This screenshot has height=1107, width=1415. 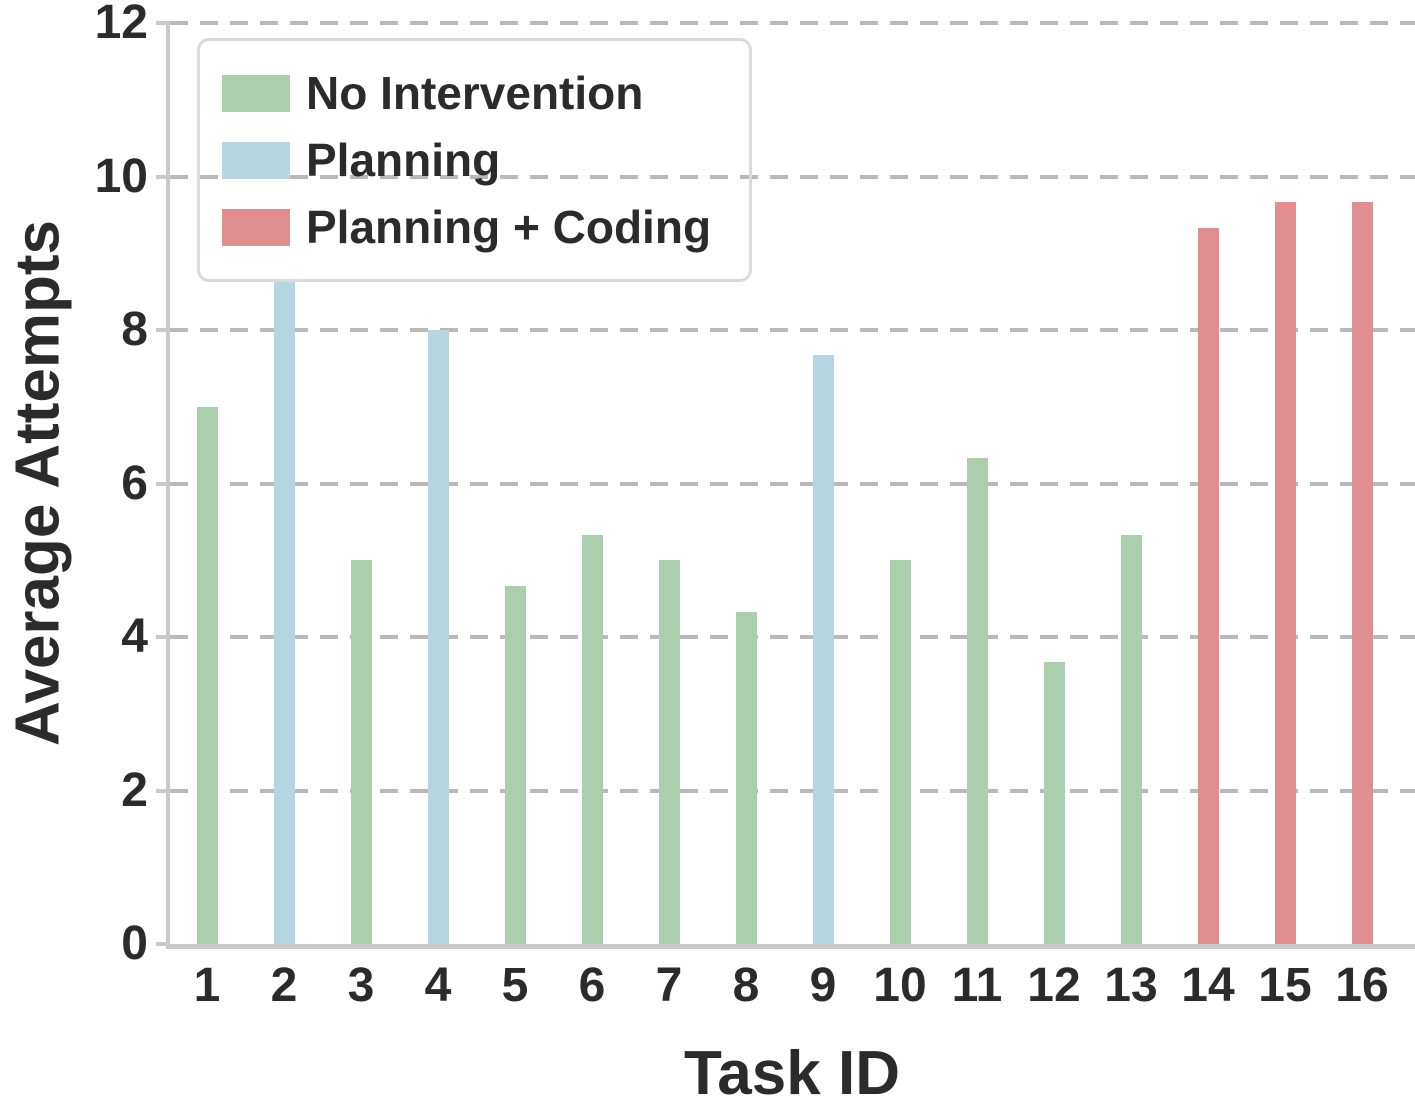 I want to click on x-tick-label-6: 6, so click(x=592, y=985).